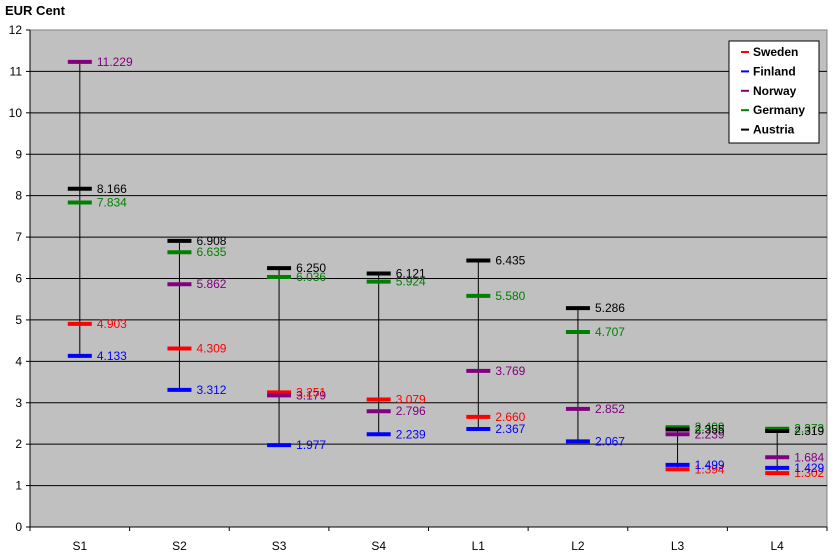 This screenshot has width=836, height=557. What do you see at coordinates (18, 320) in the screenshot?
I see `y-tick-label: 5` at bounding box center [18, 320].